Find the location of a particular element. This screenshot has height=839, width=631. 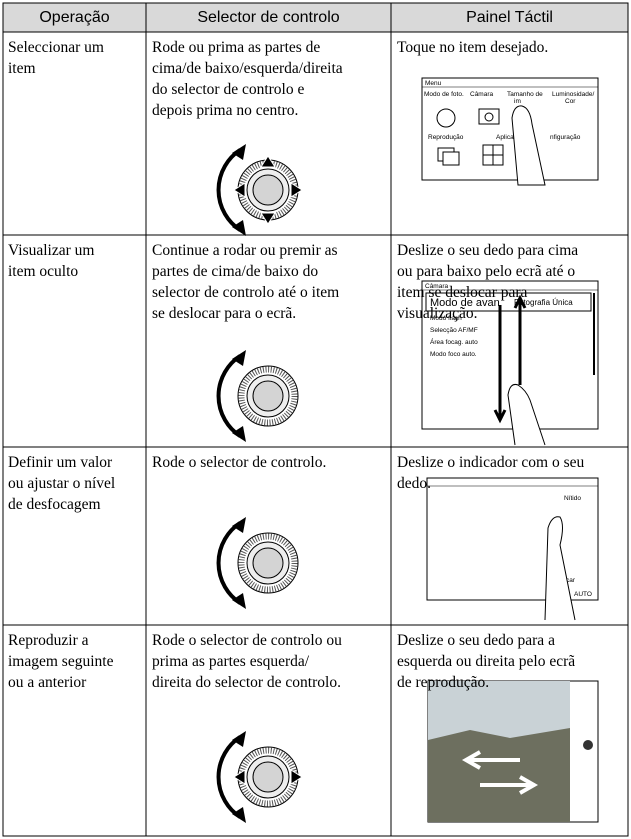

cell-text: ou para baixo pelo ecrã até o is located at coordinates (486, 271).